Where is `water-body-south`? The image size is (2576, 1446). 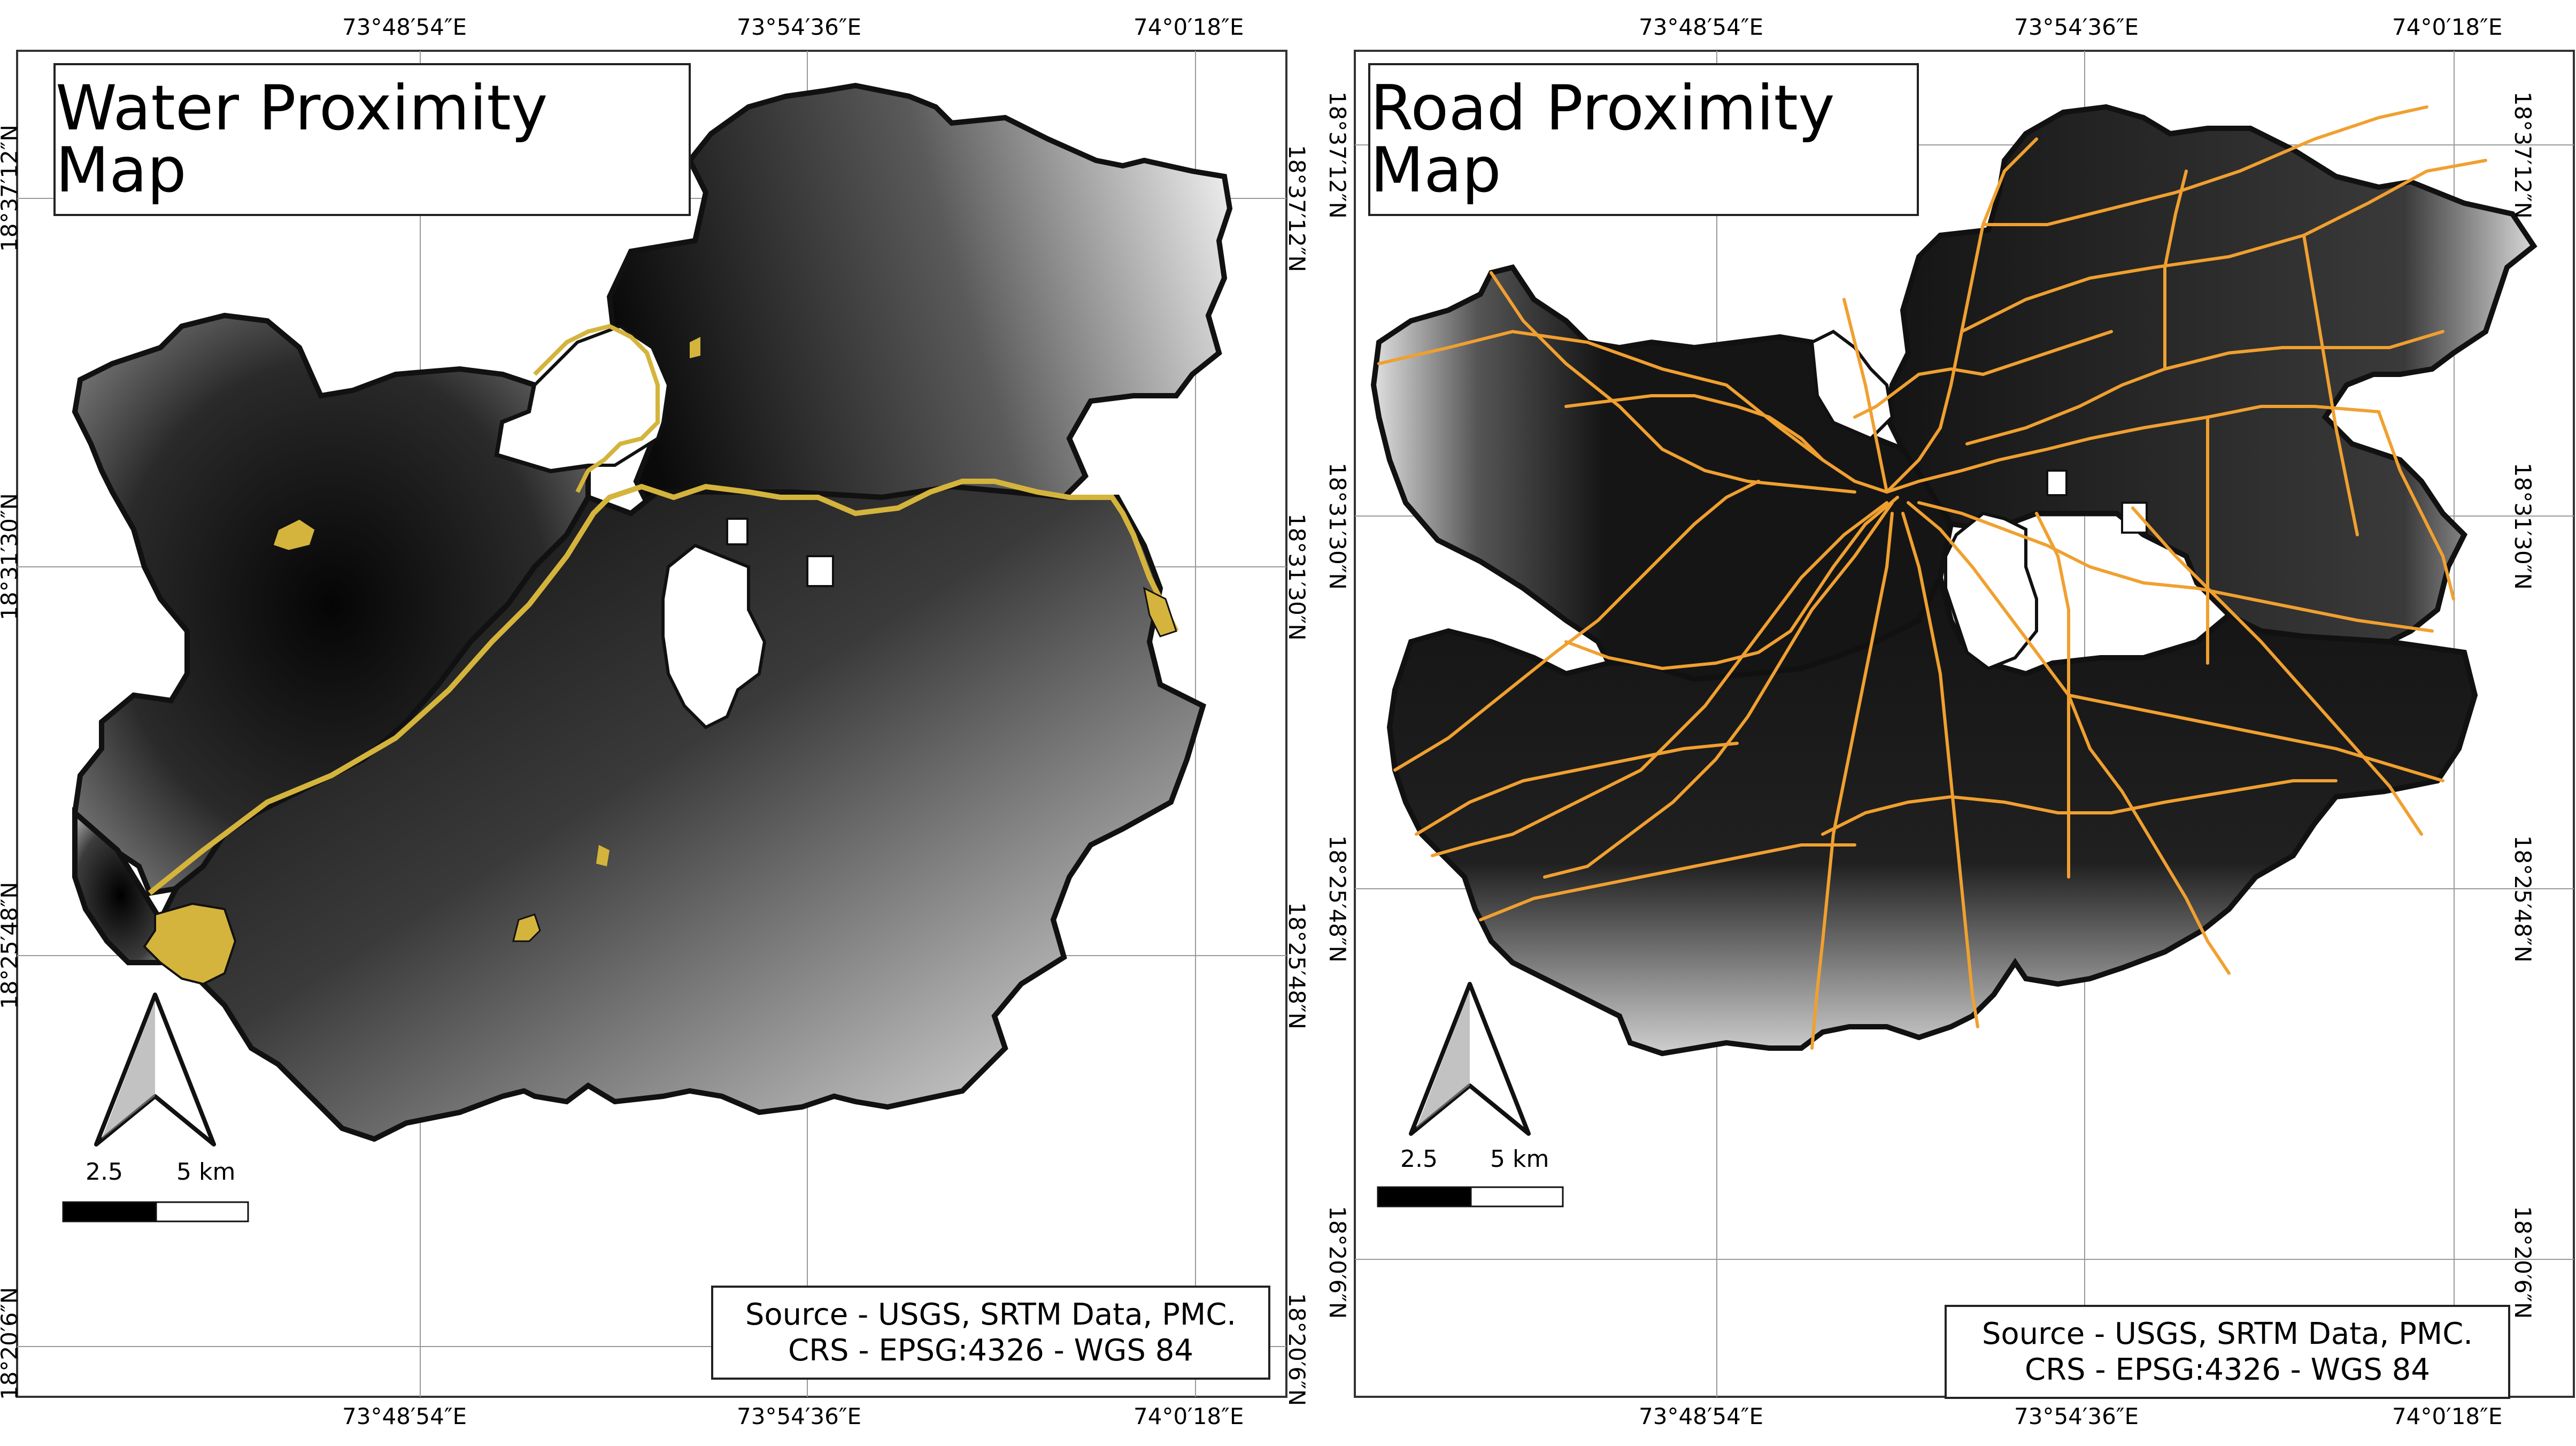
water-body-south is located at coordinates (526, 927).